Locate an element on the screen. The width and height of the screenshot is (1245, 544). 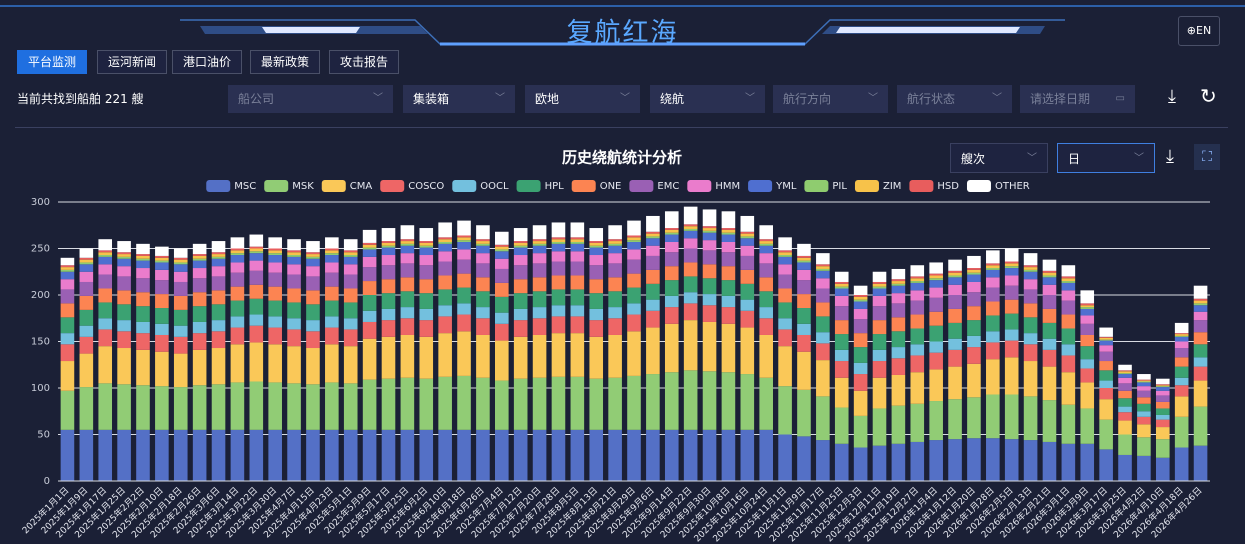
filter-select-text: 请选择日期 is located at coordinates (1060, 99).